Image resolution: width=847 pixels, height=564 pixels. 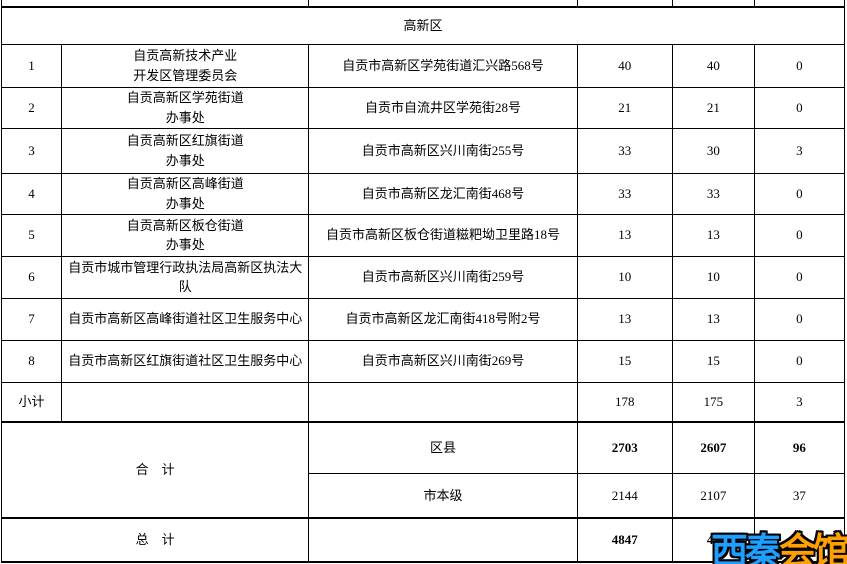 I want to click on table-row: 4 自贡高新区高峰街道 办事处 自贡市高新区龙汇南街468号 33 33 0, so click(x=423, y=193).